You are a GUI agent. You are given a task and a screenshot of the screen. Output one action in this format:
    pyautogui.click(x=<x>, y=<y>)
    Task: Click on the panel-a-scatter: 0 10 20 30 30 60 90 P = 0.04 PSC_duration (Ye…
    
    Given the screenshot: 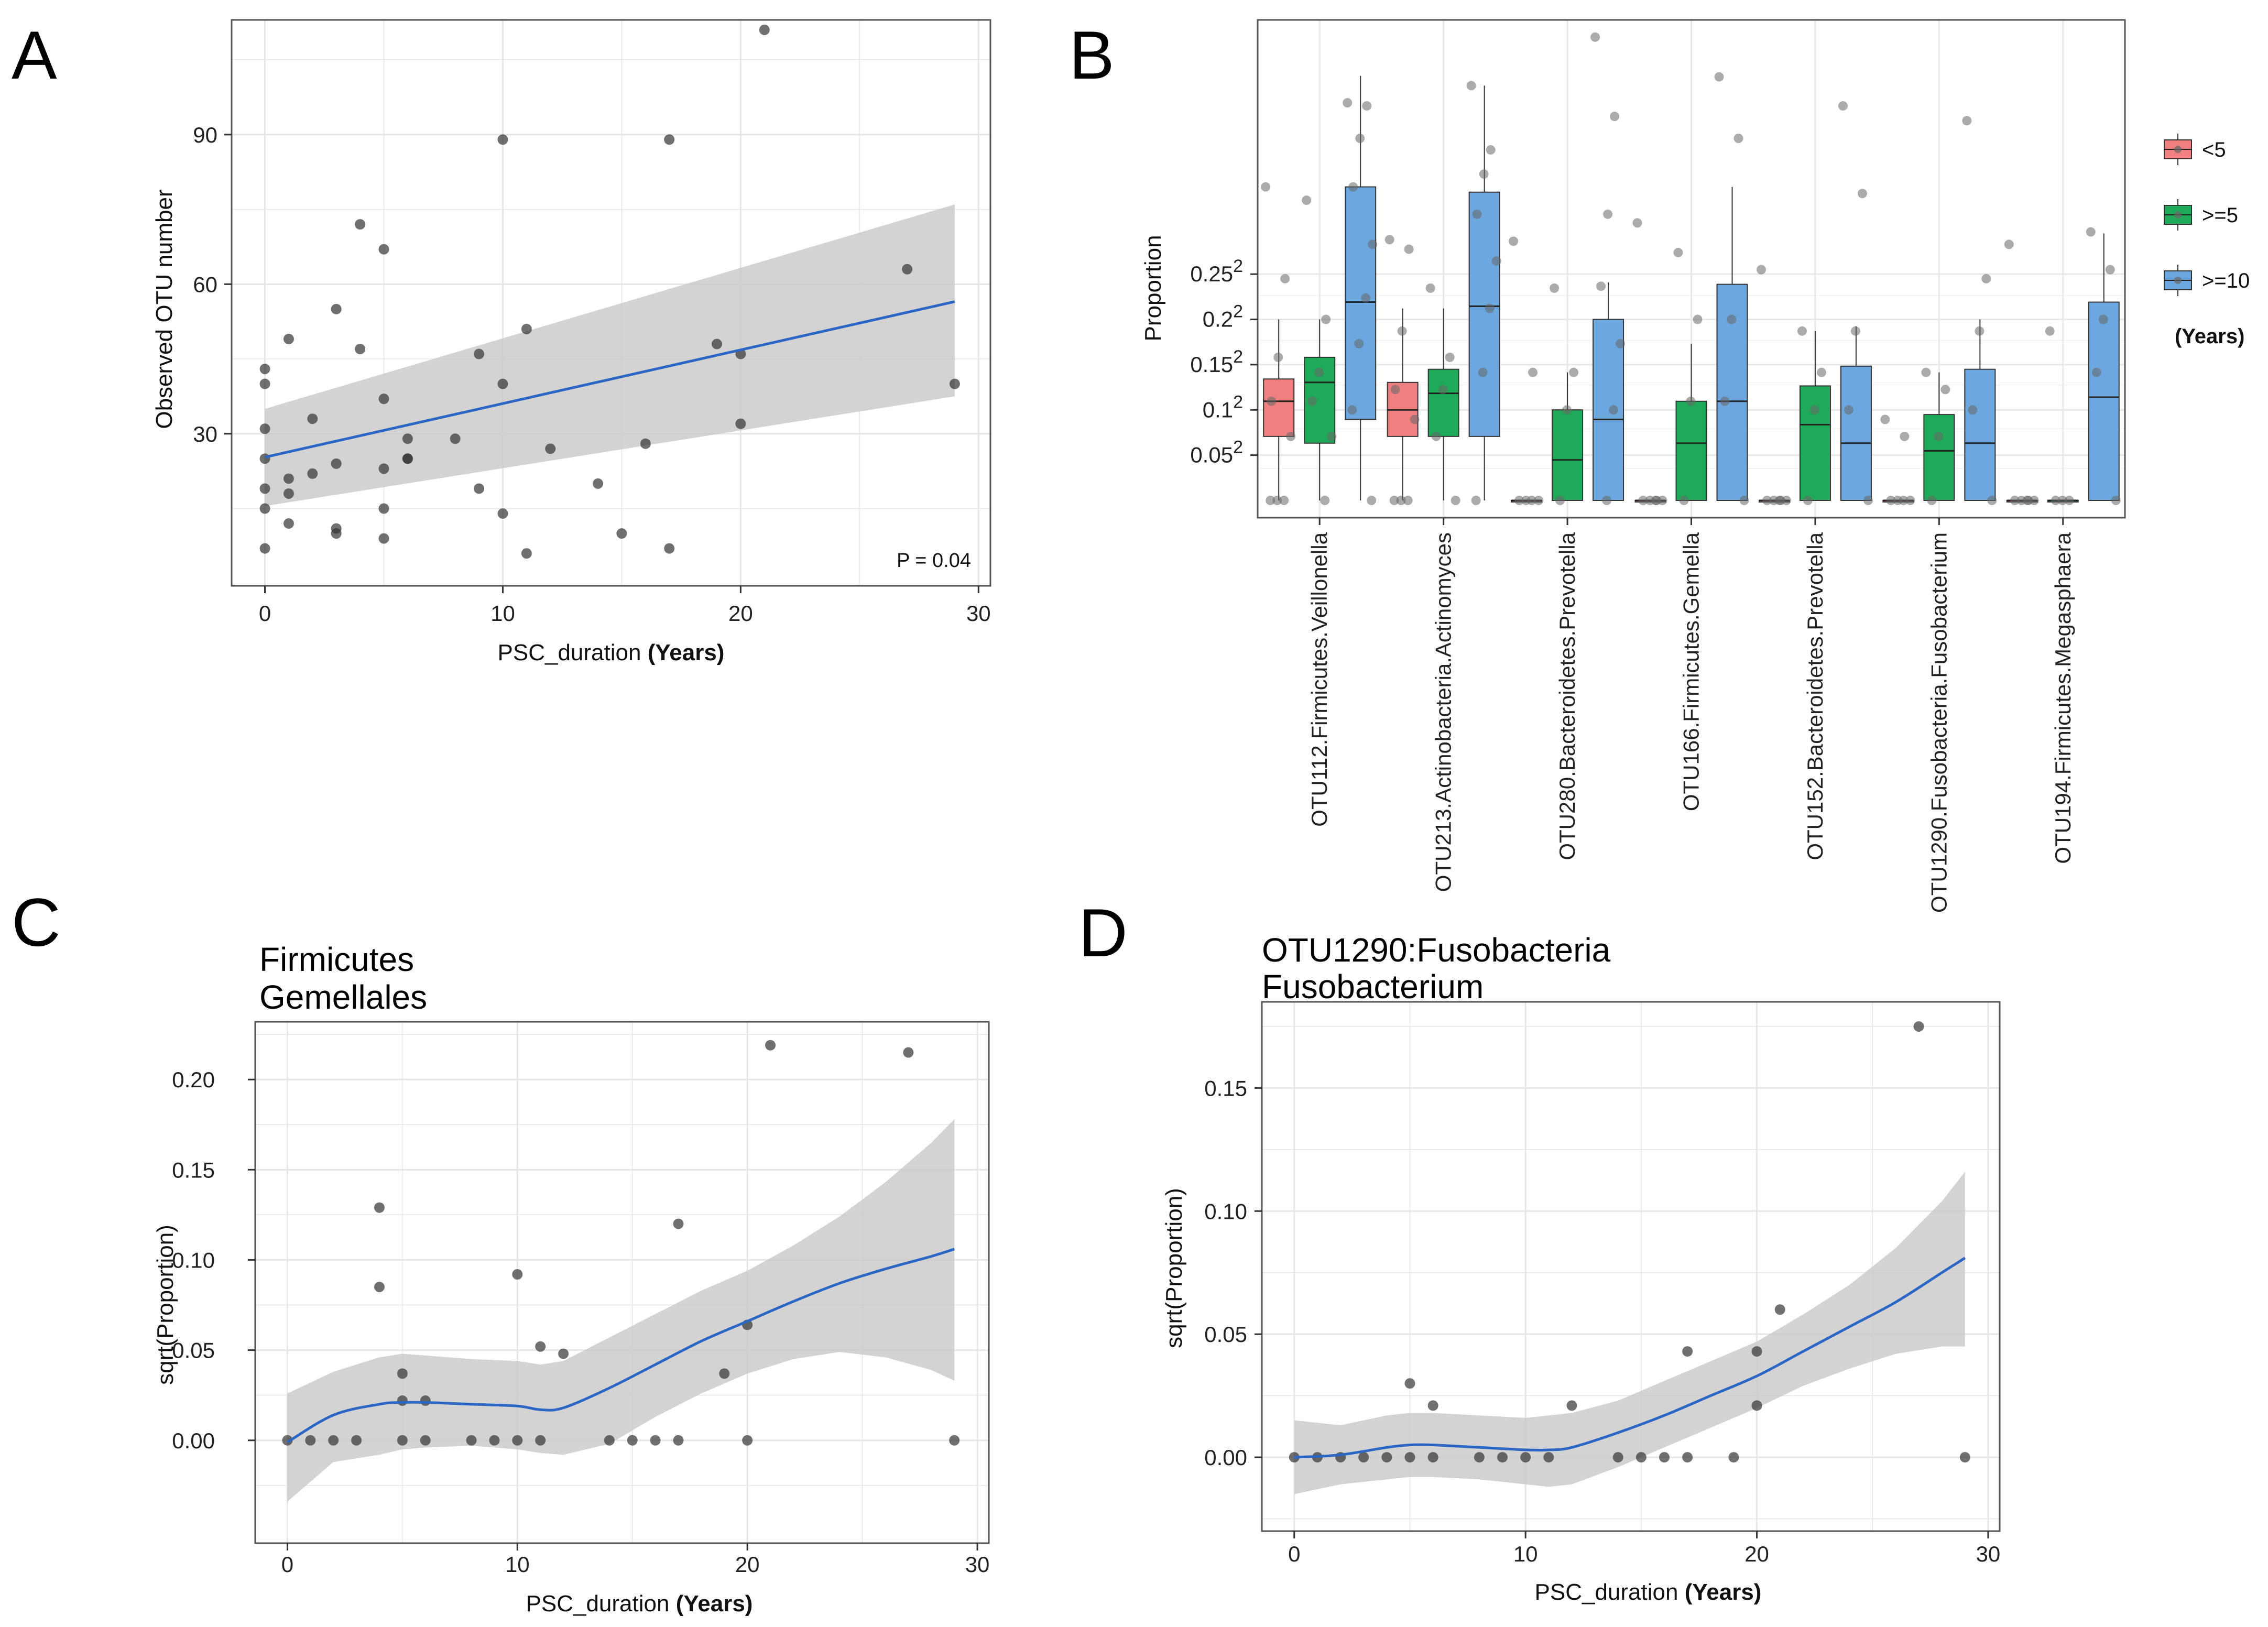 What is the action you would take?
    pyautogui.click(x=571, y=342)
    